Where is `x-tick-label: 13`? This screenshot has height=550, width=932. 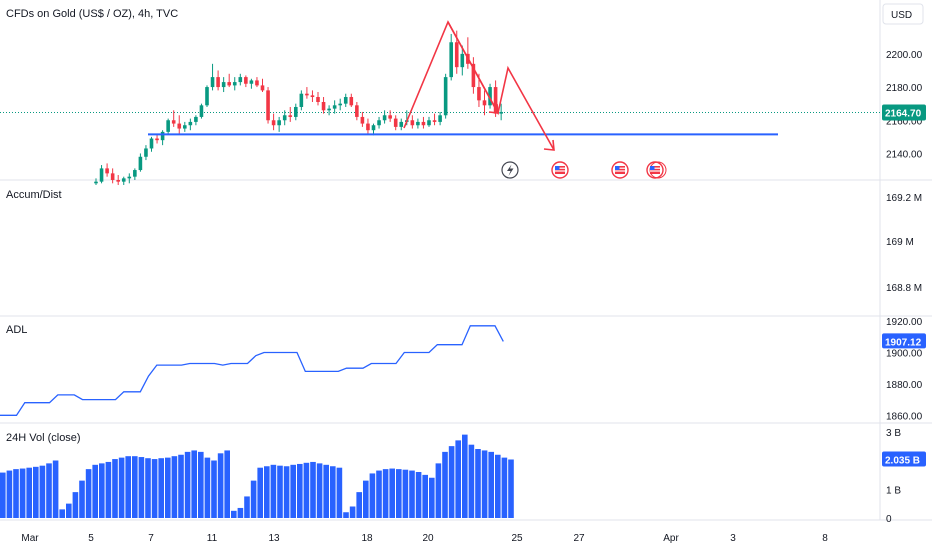 x-tick-label: 13 is located at coordinates (274, 538).